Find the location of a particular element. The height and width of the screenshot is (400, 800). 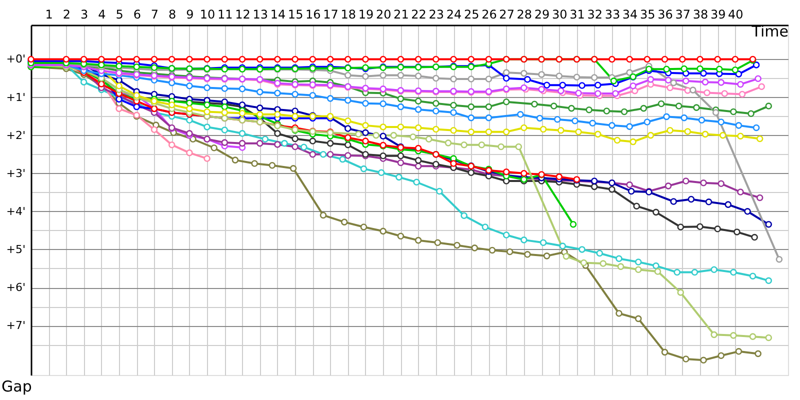

y-tick-label: +7' is located at coordinates (16, 325).